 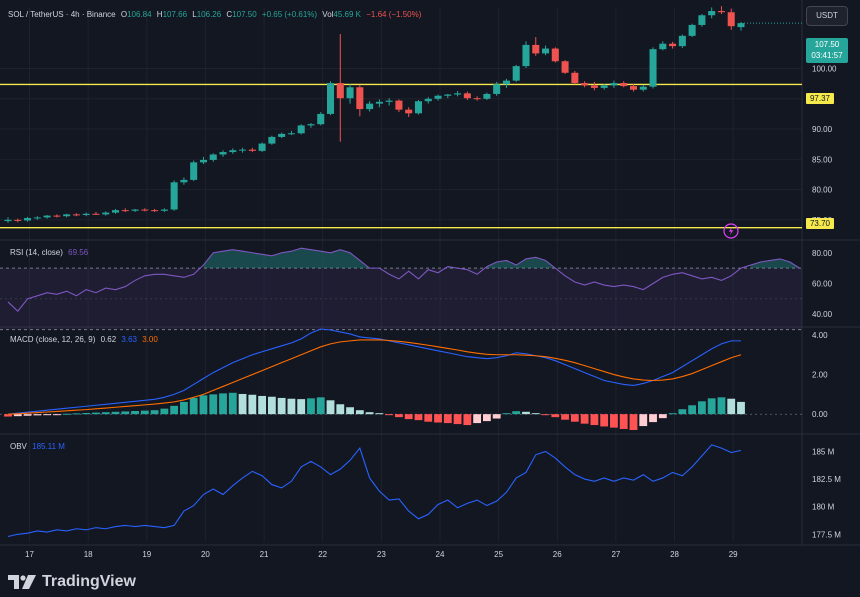 I want to click on macd-label: MACD (close, 12, 26, 9), so click(x=53, y=339).